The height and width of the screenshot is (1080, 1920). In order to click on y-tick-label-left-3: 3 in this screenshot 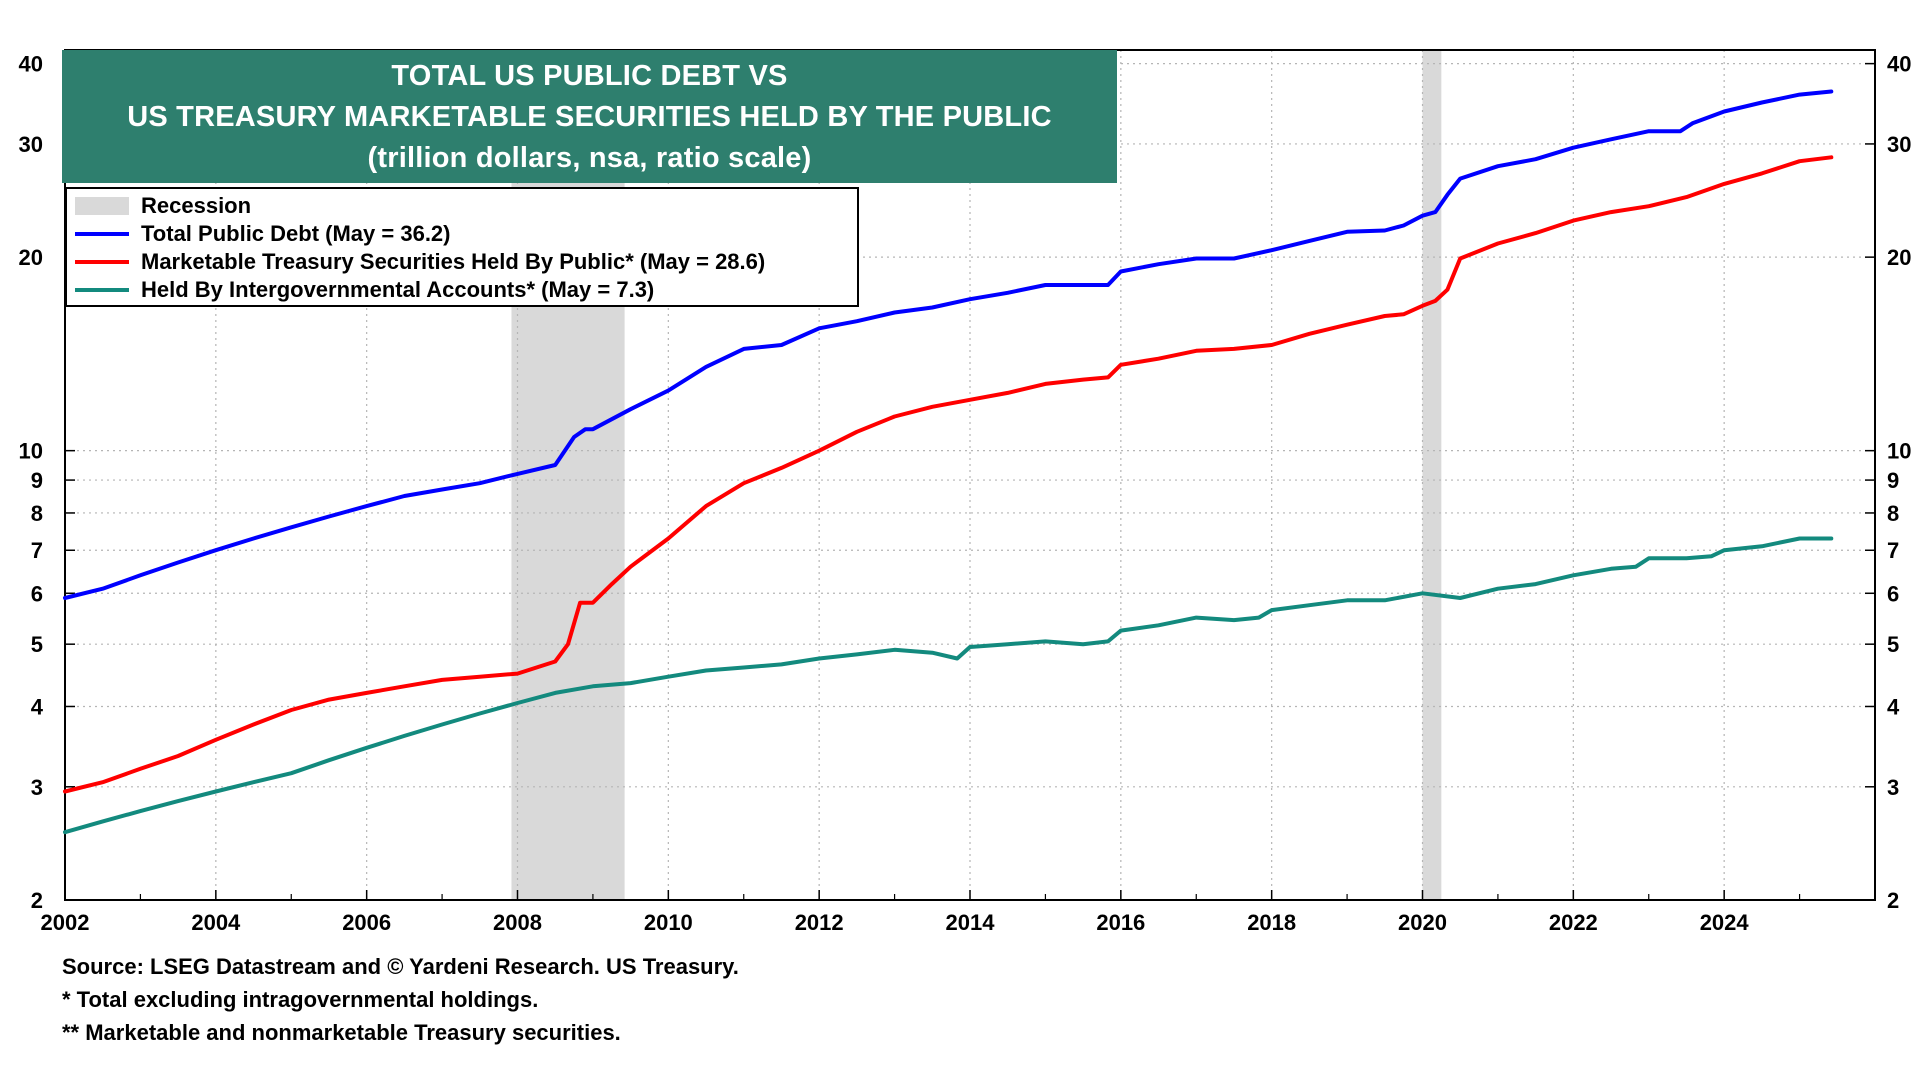, I will do `click(37, 787)`.